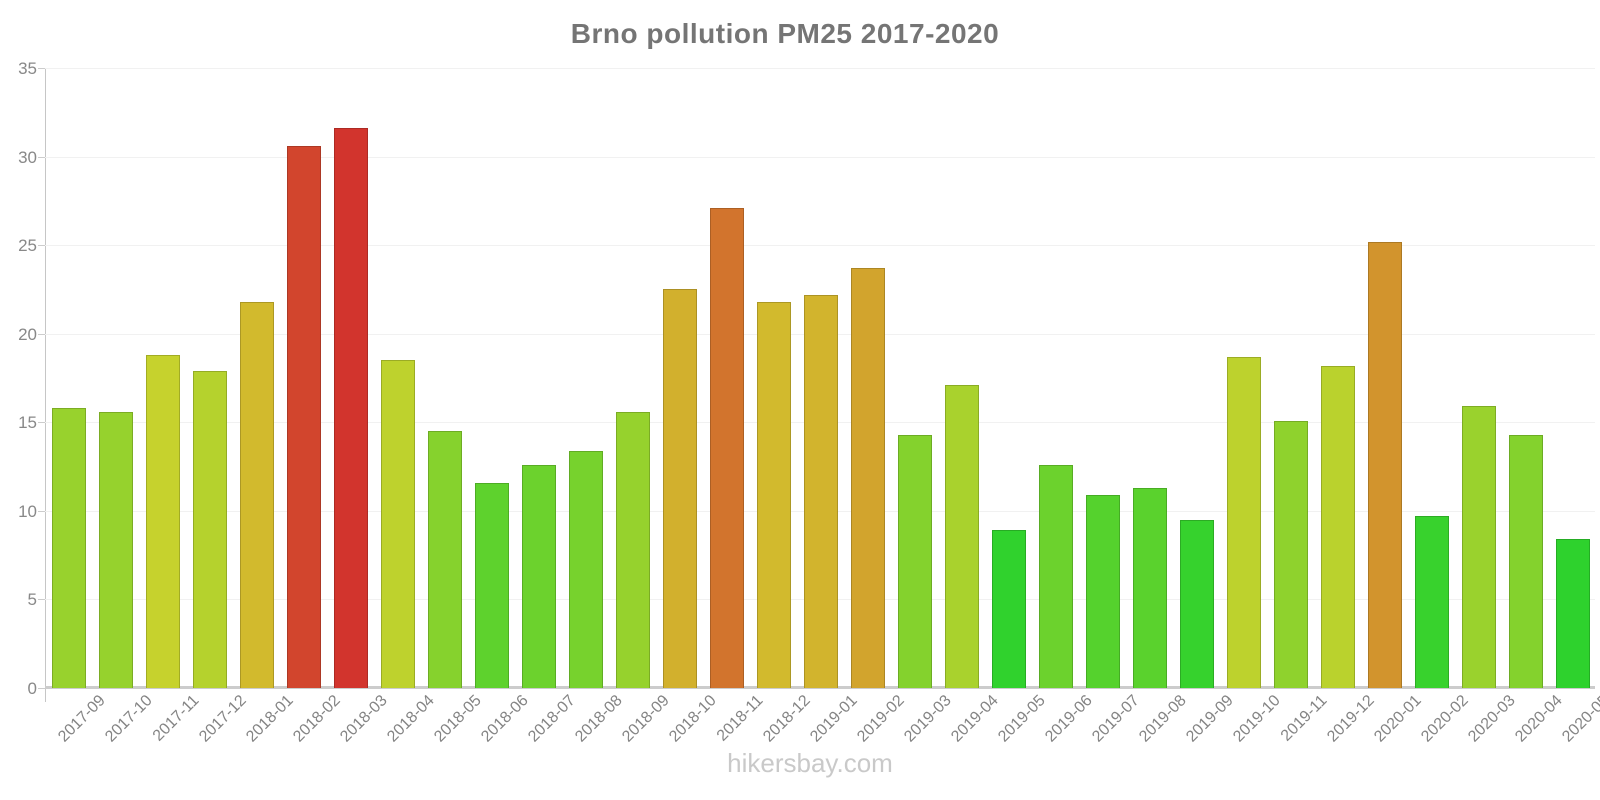  I want to click on y-tick-label-15: 15, so click(27, 423).